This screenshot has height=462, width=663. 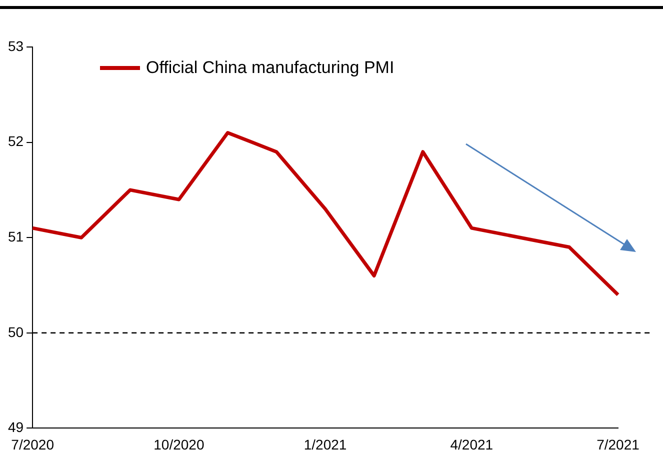 I want to click on y-tick-label: 50, so click(x=16, y=332).